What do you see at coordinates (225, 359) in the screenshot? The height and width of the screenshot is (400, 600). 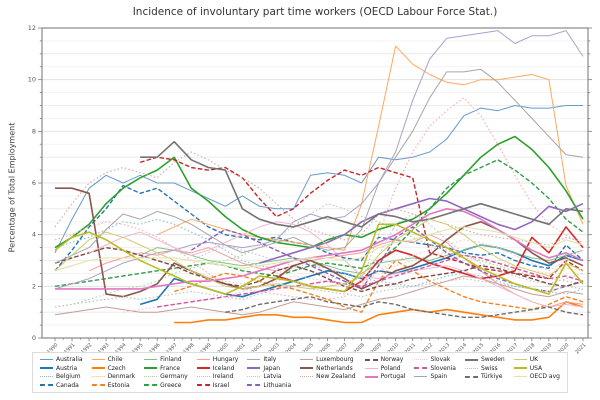 I see `legend-label: Hungary` at bounding box center [225, 359].